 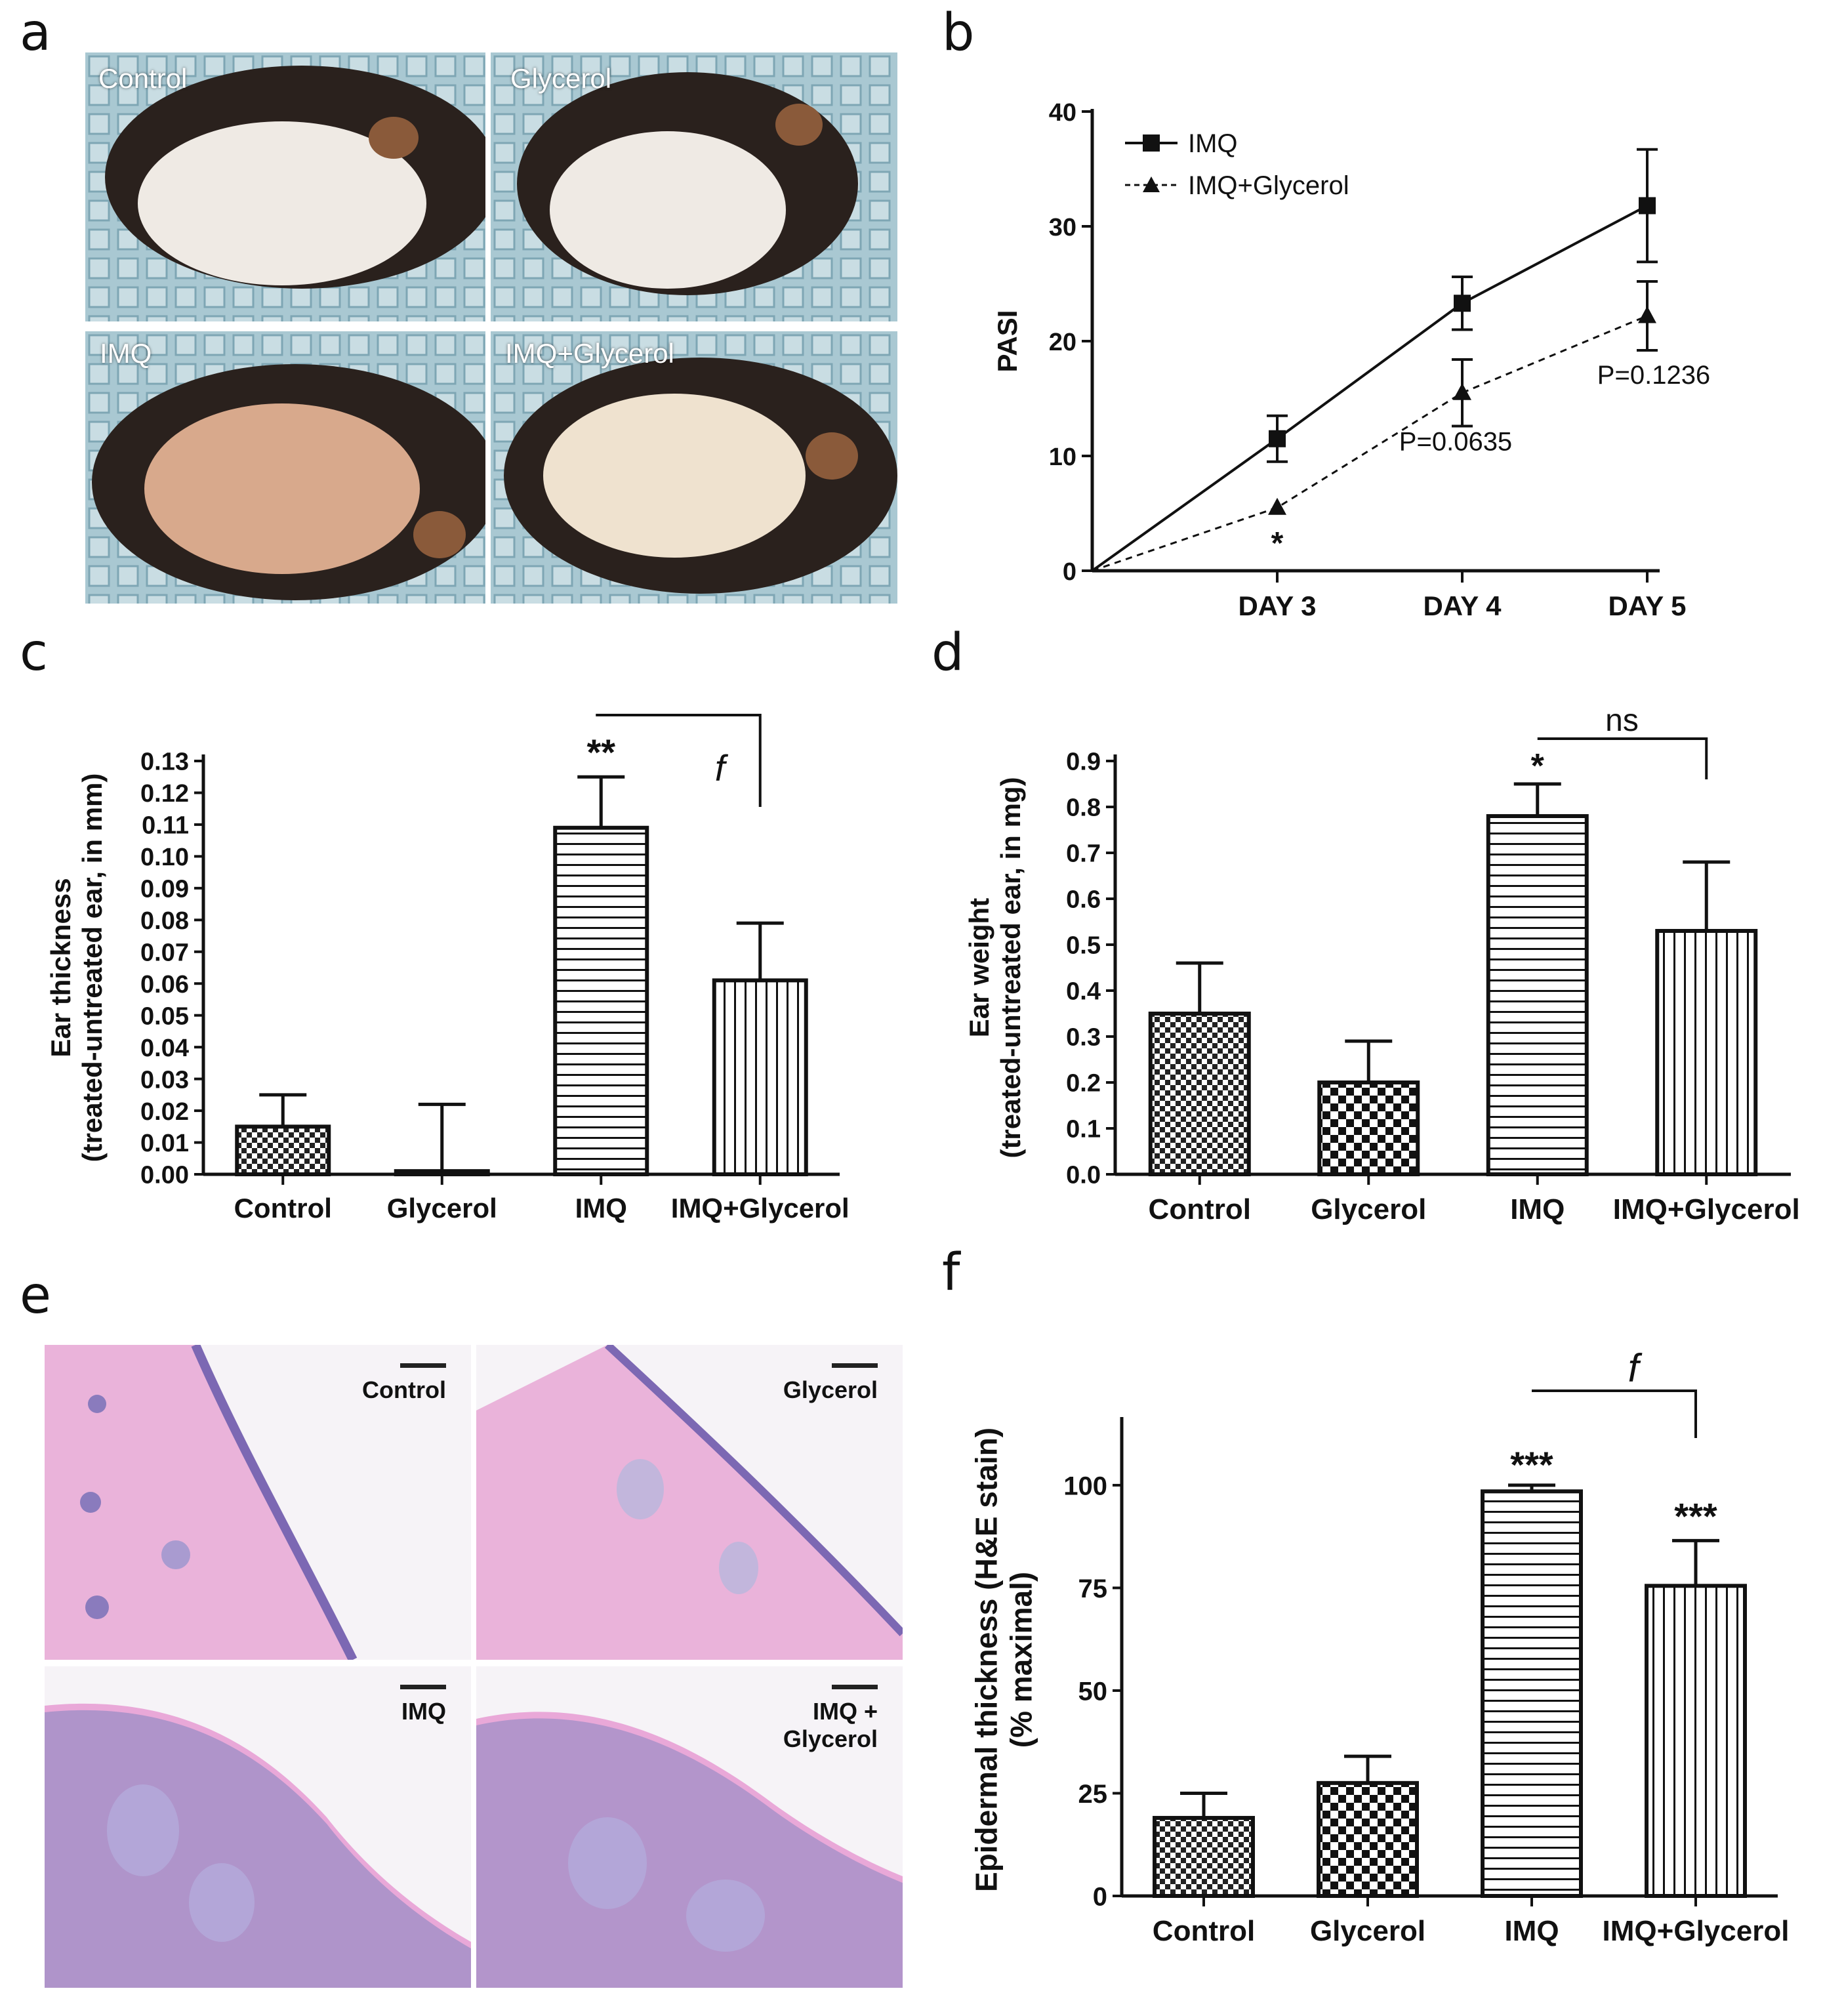 I want to click on y-tick-label: 0.11, so click(x=166, y=826).